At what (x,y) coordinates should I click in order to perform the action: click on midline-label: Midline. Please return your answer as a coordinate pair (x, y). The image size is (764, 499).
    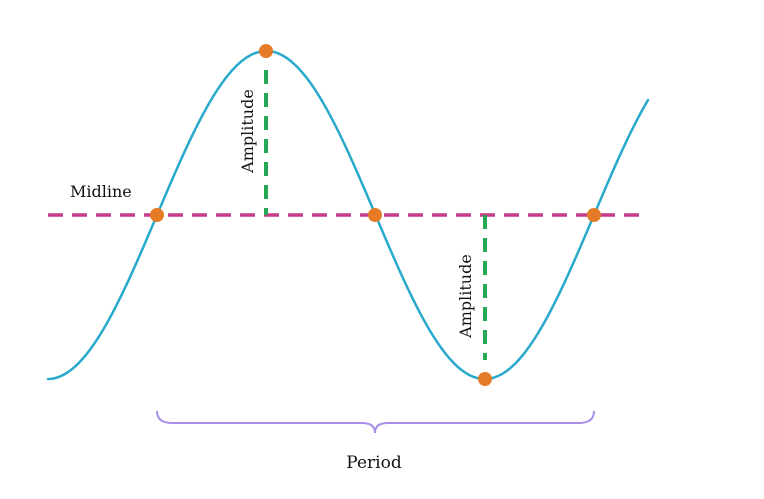
    Looking at the image, I should click on (101, 191).